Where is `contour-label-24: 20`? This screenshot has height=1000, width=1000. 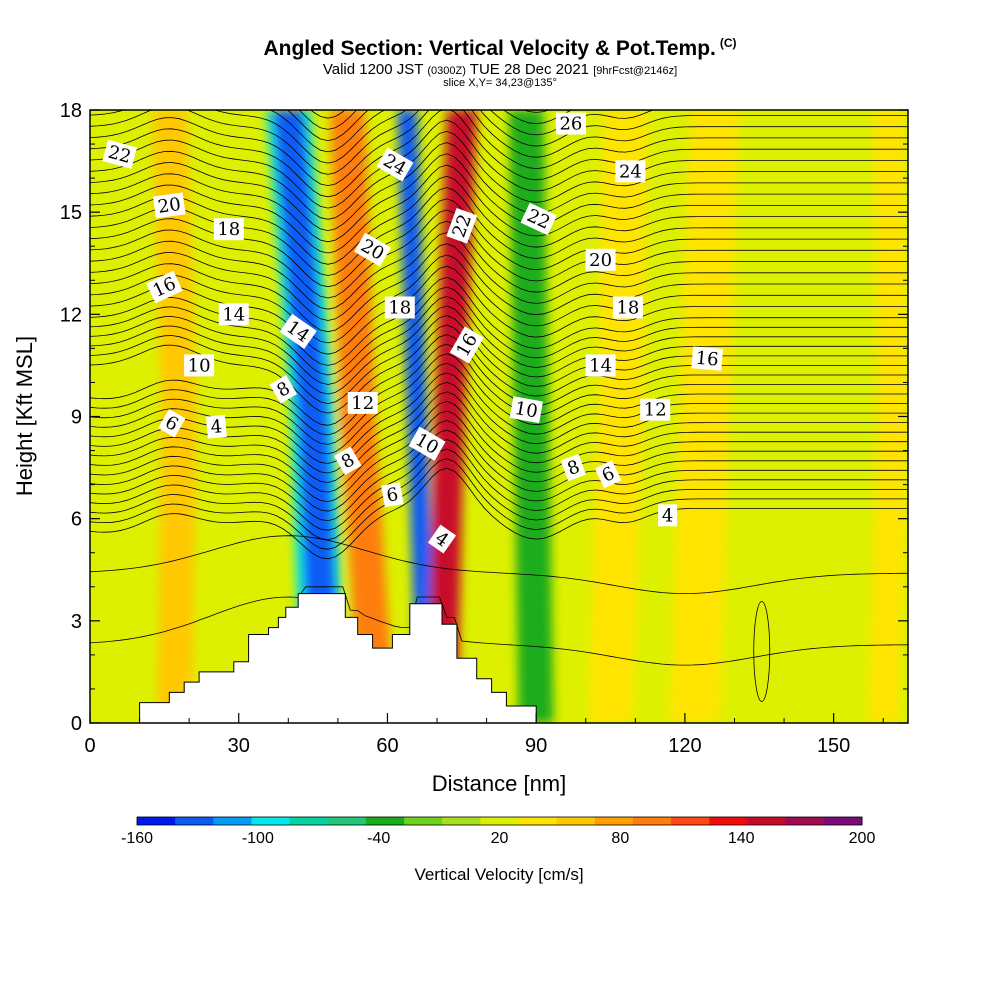
contour-label-24: 20 is located at coordinates (600, 259).